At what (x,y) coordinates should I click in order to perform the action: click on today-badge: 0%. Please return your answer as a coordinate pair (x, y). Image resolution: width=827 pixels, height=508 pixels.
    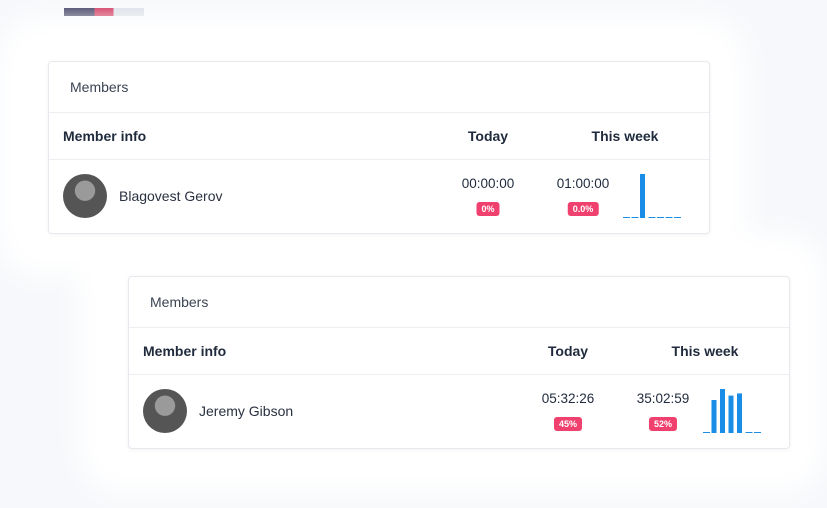
    Looking at the image, I should click on (488, 209).